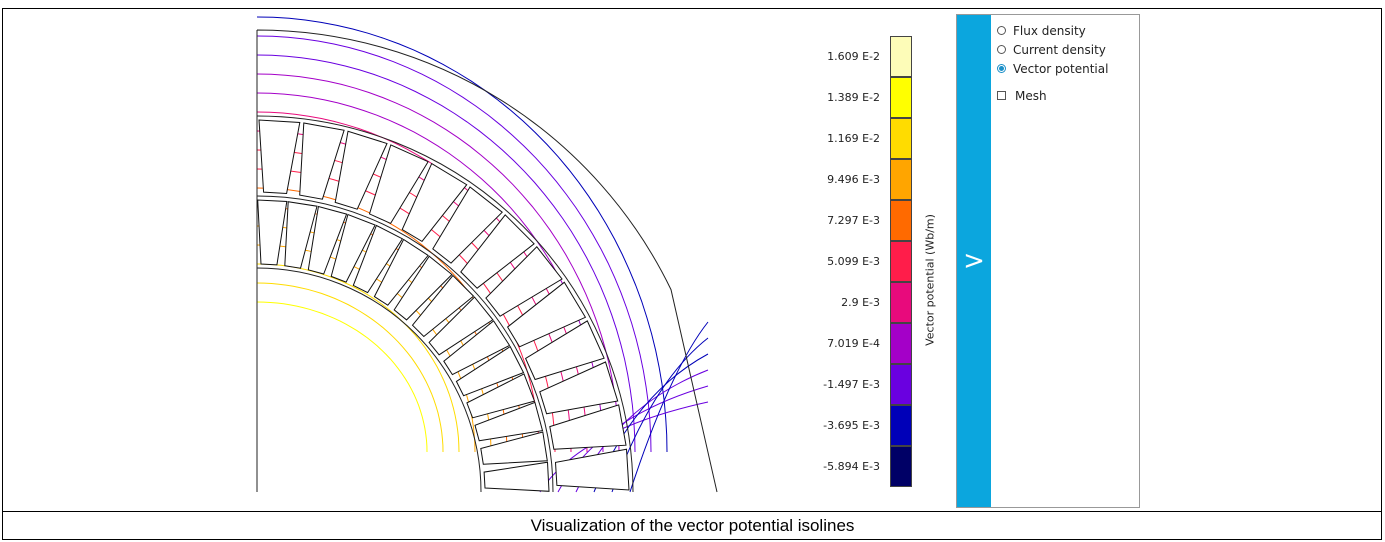 Image resolution: width=1385 pixels, height=542 pixels. Describe the element at coordinates (851, 384) in the screenshot. I see `legend-tick-label: -1.497 E-3` at that location.